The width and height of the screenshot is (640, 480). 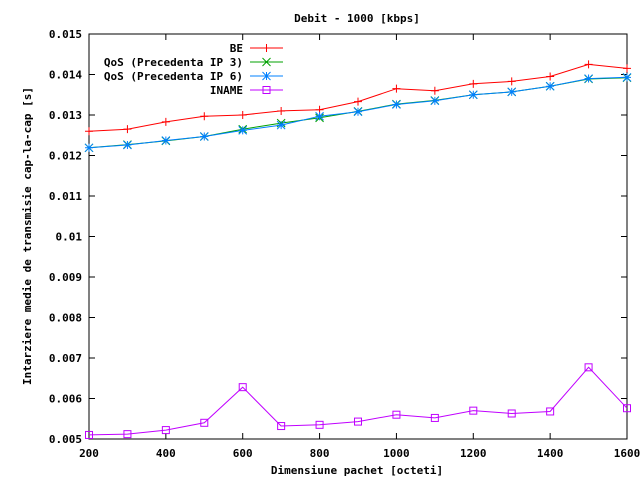 I want to click on y-tick-label: 0.009, so click(x=65, y=277).